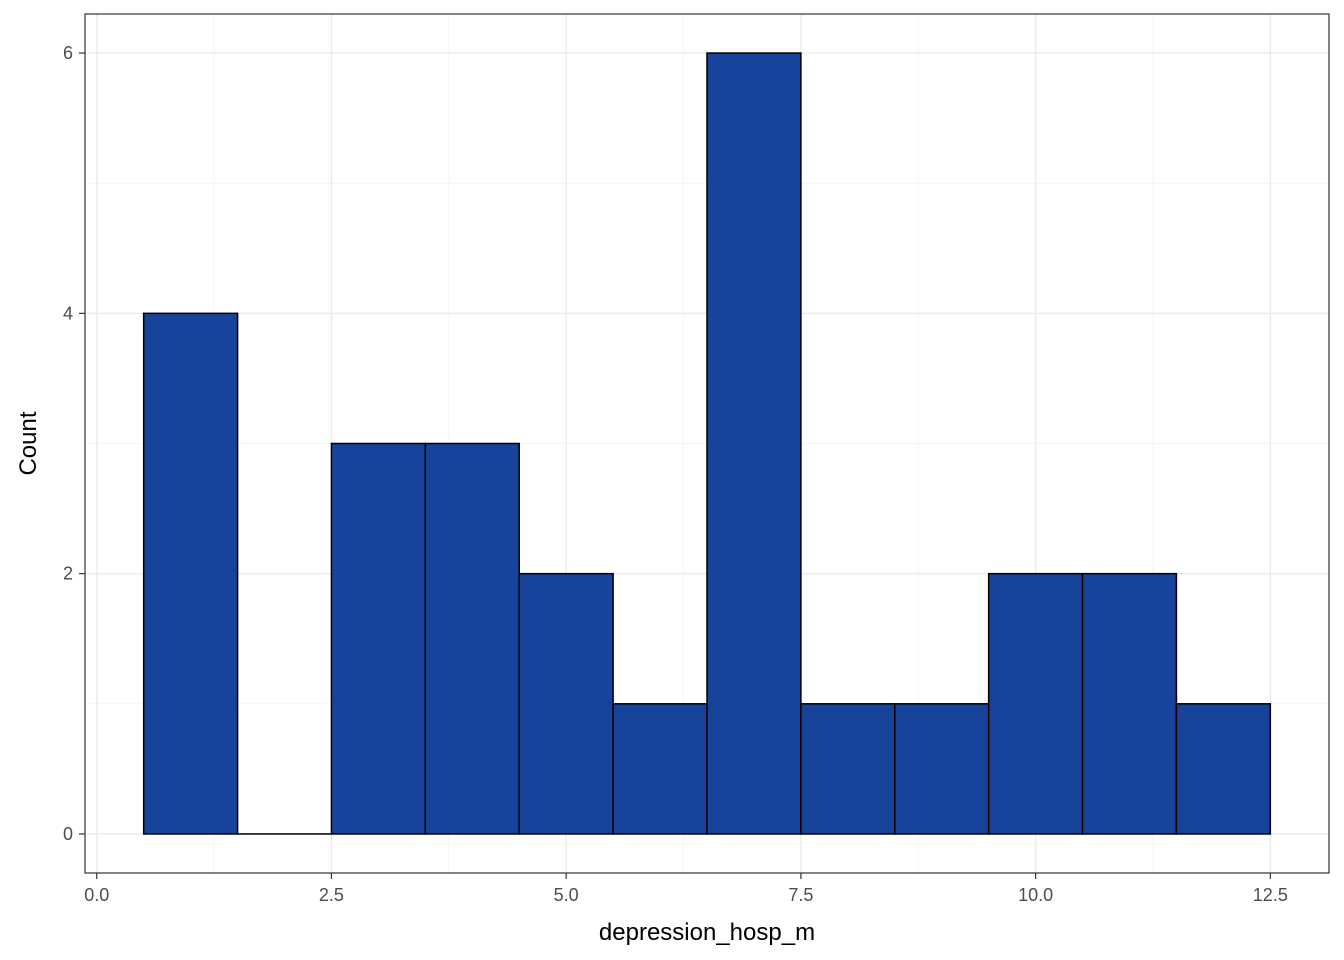  I want to click on y-tick-label: 0, so click(68, 834).